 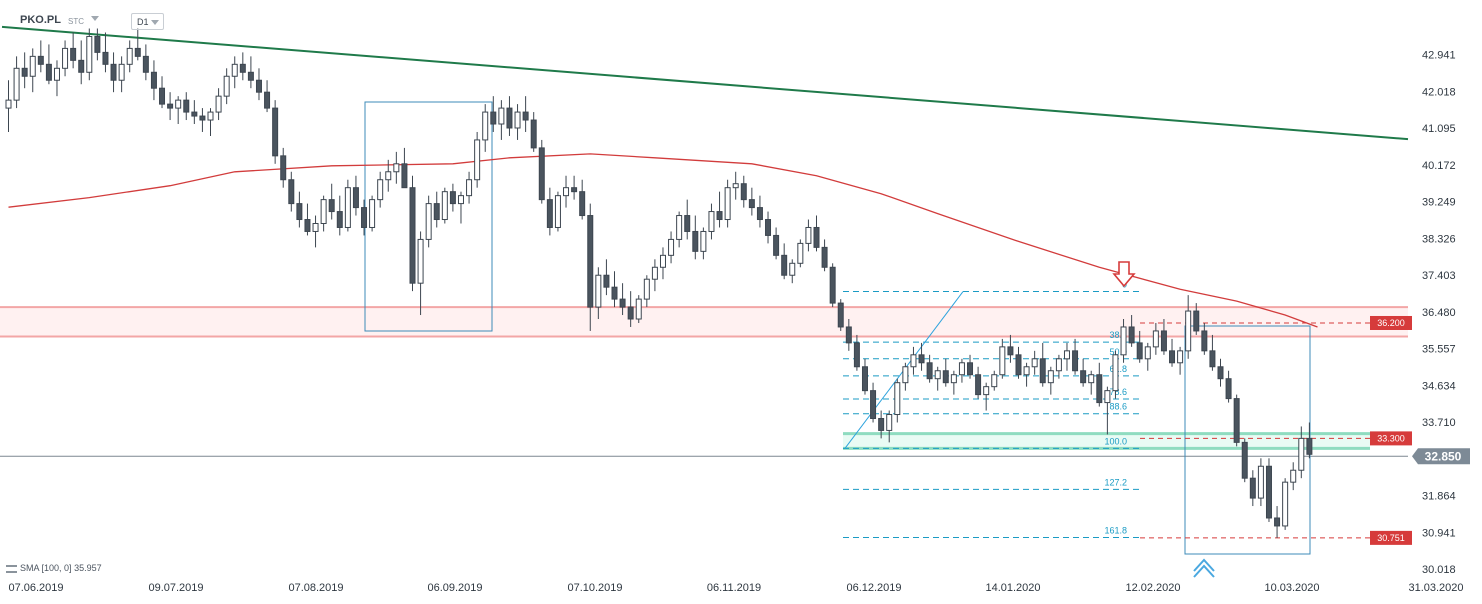 I want to click on timeframe-dropdown: D1, so click(x=147, y=21).